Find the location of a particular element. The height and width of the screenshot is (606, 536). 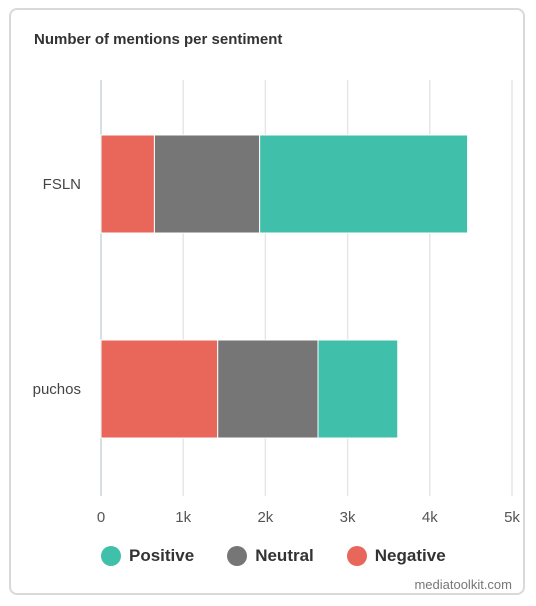

category-label: FSLN is located at coordinates (62, 184).